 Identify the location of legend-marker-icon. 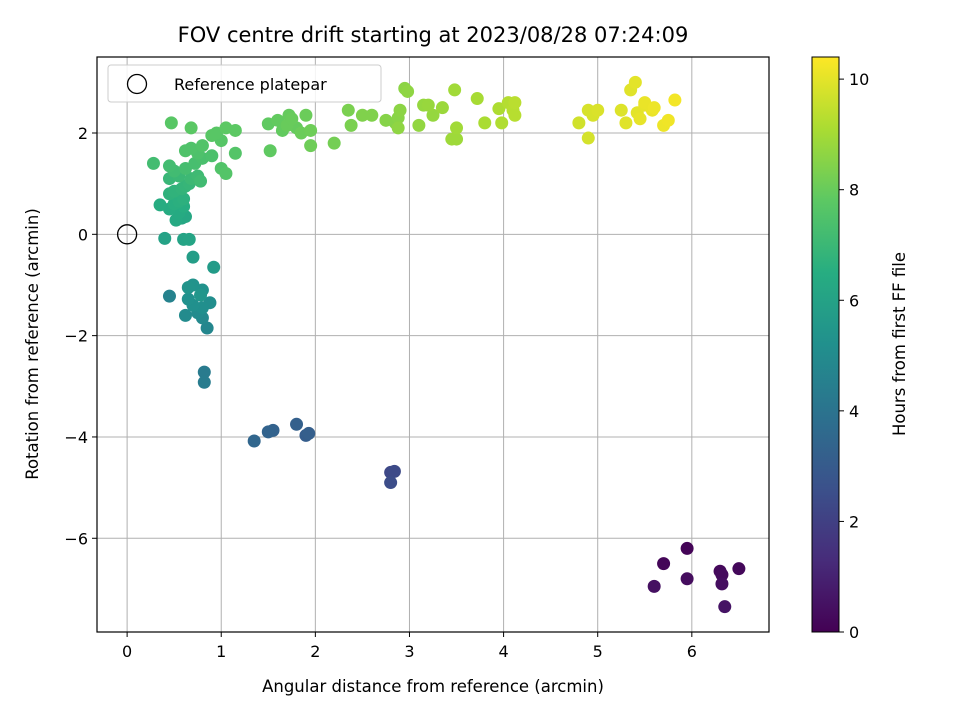
(137, 84).